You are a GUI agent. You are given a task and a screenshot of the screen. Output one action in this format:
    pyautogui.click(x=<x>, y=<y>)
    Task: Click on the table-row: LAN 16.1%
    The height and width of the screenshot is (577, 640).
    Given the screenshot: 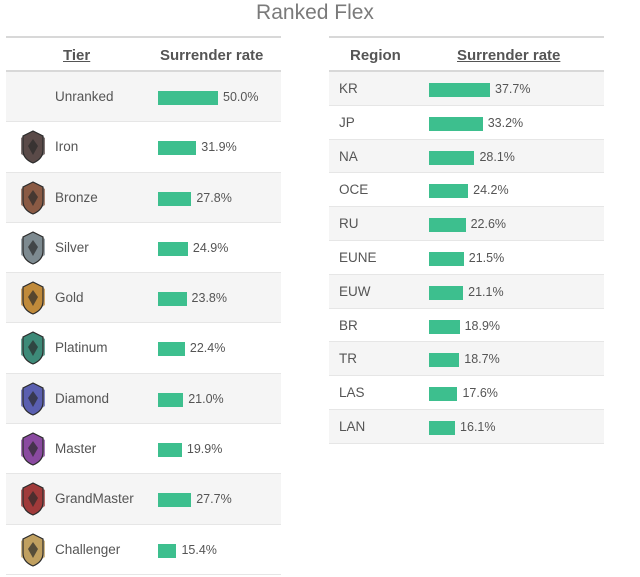 What is the action you would take?
    pyautogui.click(x=466, y=426)
    